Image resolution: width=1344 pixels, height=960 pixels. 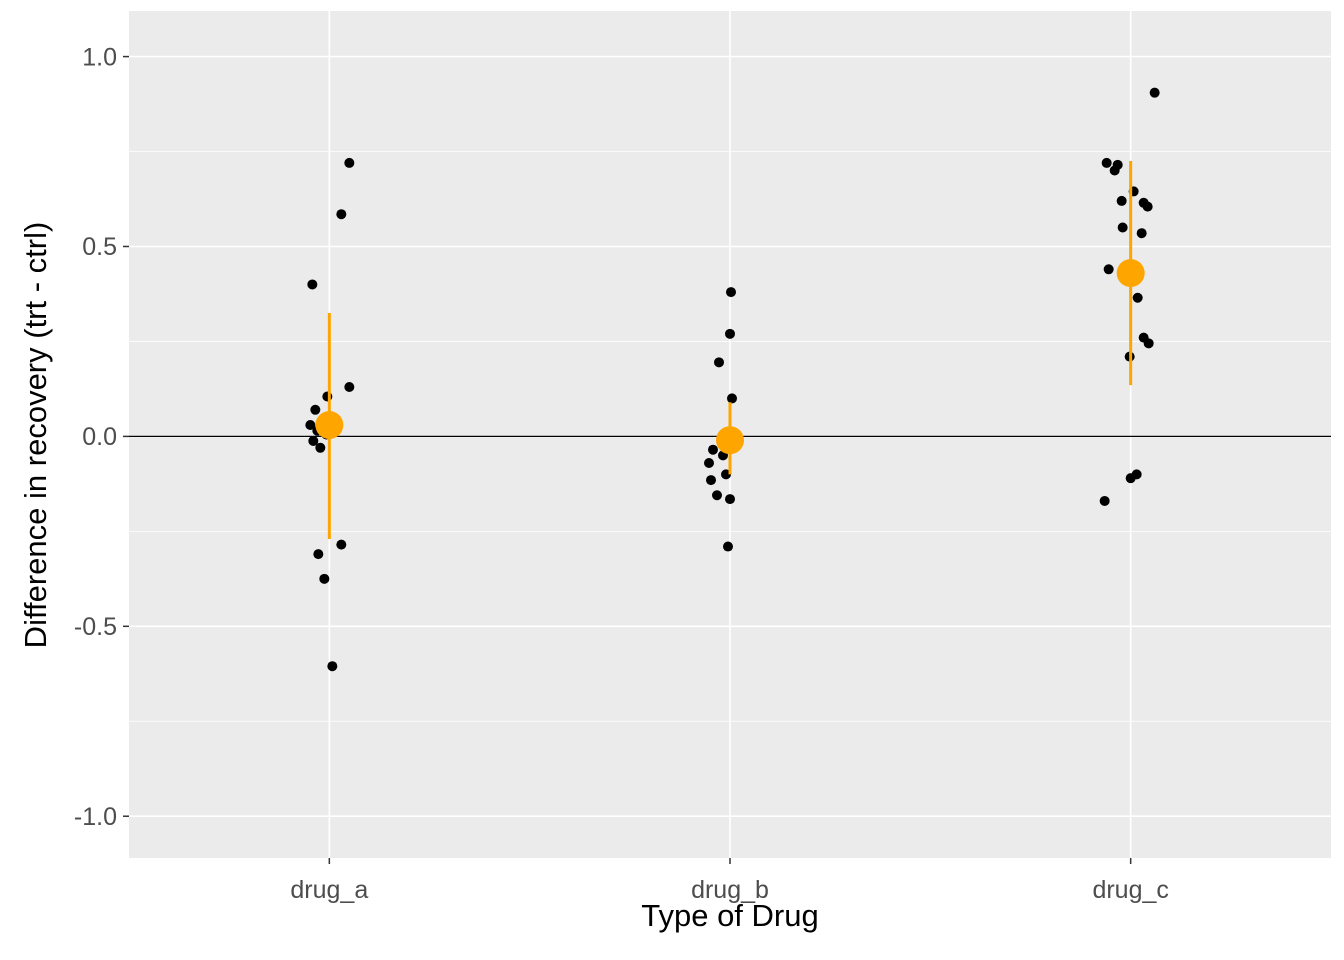 I want to click on y-tick-label: 0.0, so click(x=99, y=437).